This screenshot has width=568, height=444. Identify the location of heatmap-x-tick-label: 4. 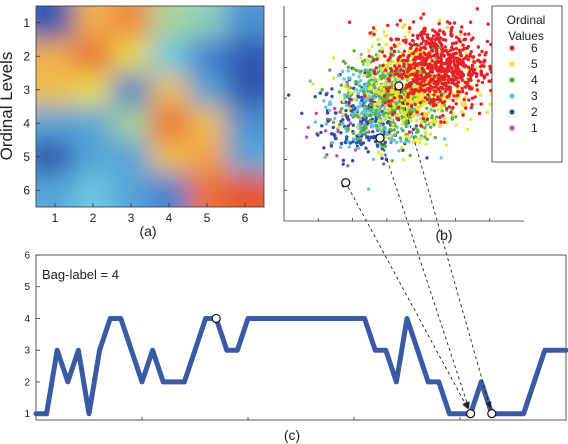
(169, 218).